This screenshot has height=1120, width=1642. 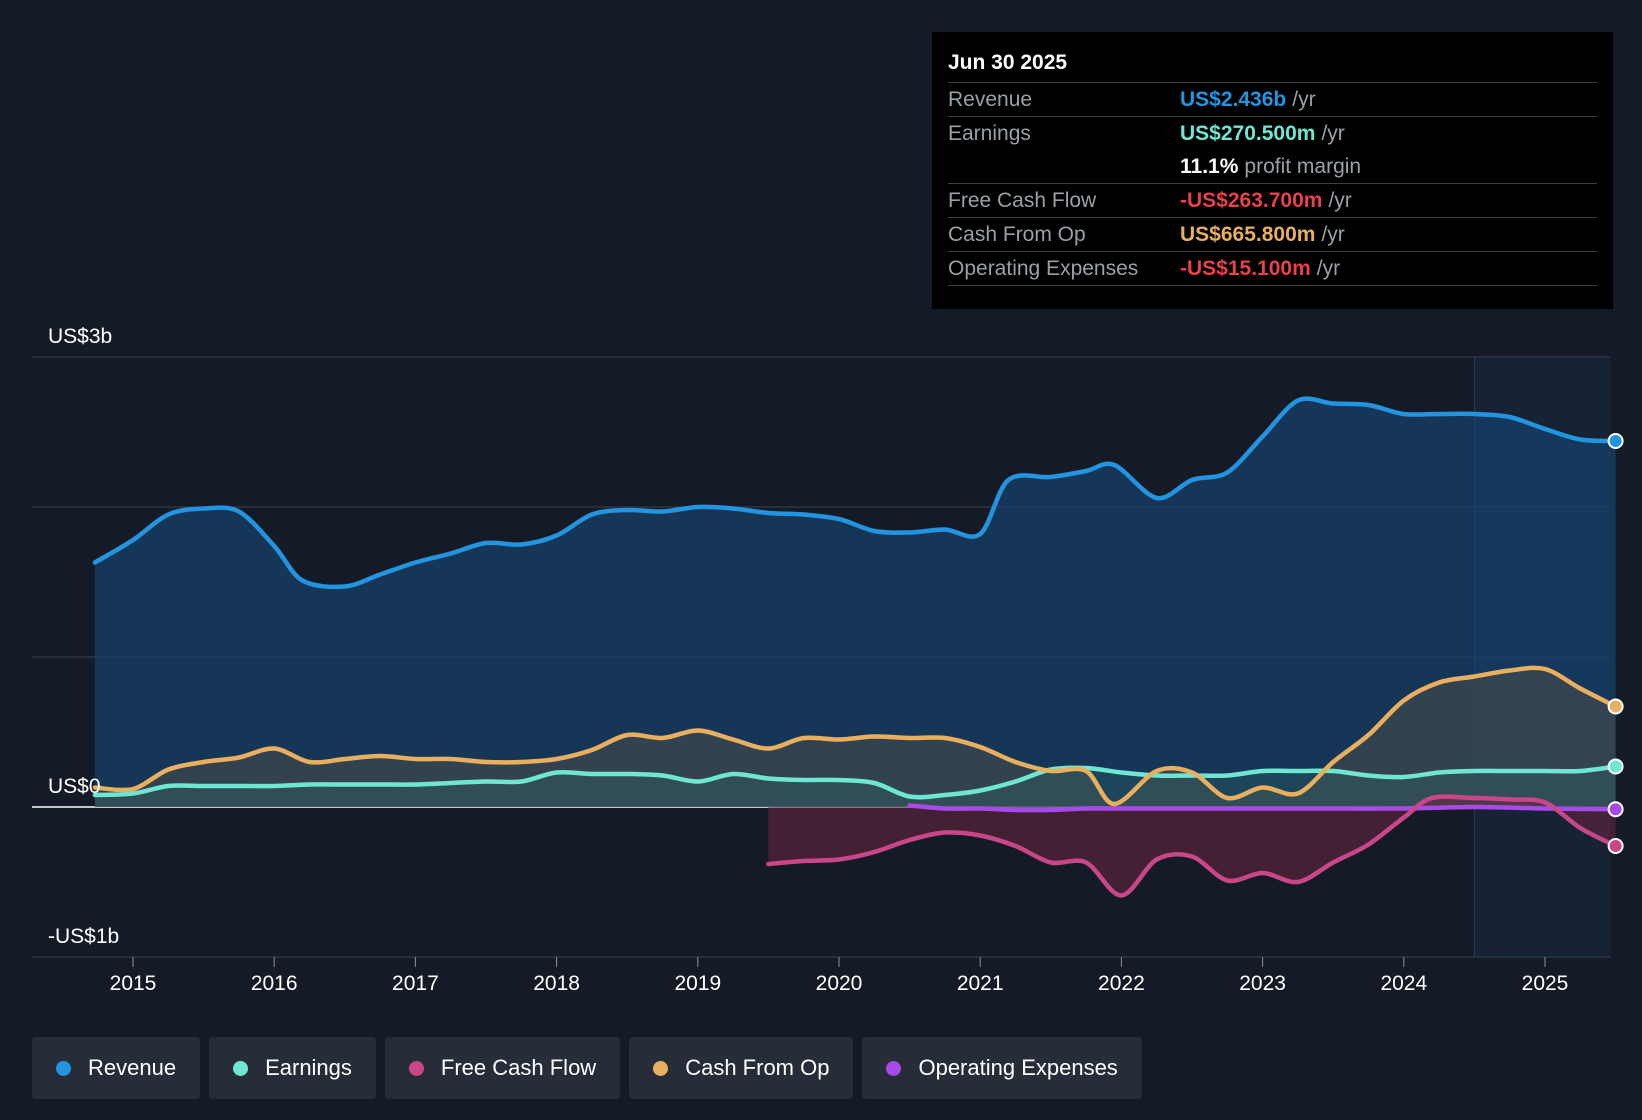 What do you see at coordinates (1262, 808) in the screenshot?
I see `operating-expenses-line` at bounding box center [1262, 808].